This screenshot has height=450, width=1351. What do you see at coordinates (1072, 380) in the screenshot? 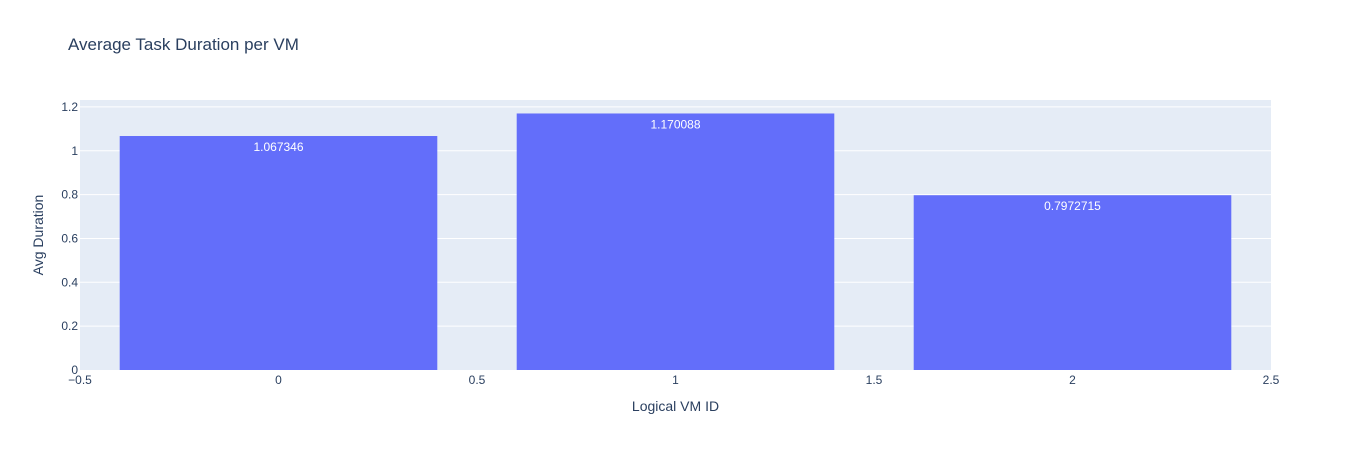
I see `x-tick-label-5: 2` at bounding box center [1072, 380].